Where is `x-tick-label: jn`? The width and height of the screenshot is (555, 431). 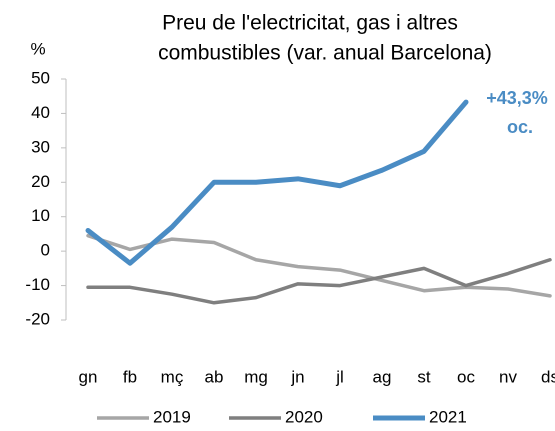 x-tick-label: jn is located at coordinates (297, 376).